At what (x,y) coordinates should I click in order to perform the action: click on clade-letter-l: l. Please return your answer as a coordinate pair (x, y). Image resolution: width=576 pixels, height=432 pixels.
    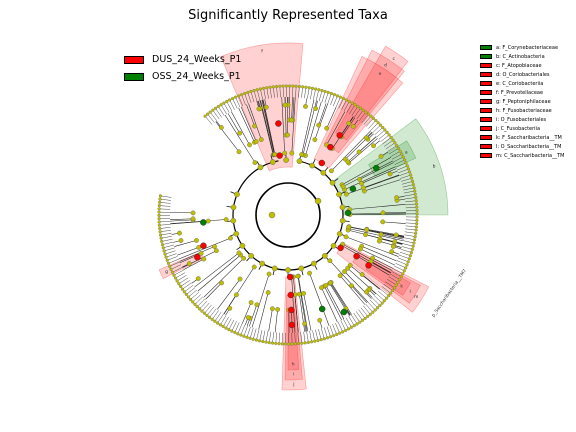
    Looking at the image, I should click on (409, 292).